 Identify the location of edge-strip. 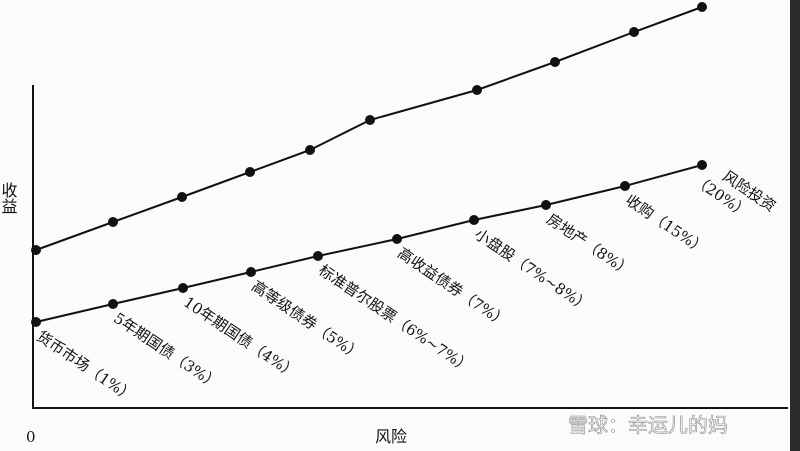
(795, 225).